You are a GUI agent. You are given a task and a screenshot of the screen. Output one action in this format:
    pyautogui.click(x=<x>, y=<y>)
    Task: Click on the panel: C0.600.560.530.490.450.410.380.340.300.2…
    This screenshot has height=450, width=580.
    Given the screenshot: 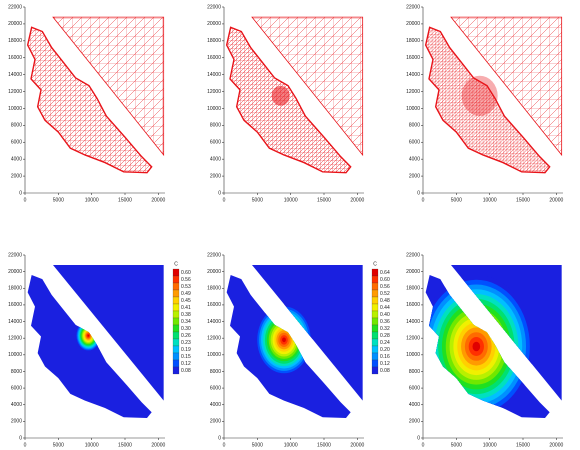 What is the action you would take?
    pyautogui.click(x=99, y=350)
    